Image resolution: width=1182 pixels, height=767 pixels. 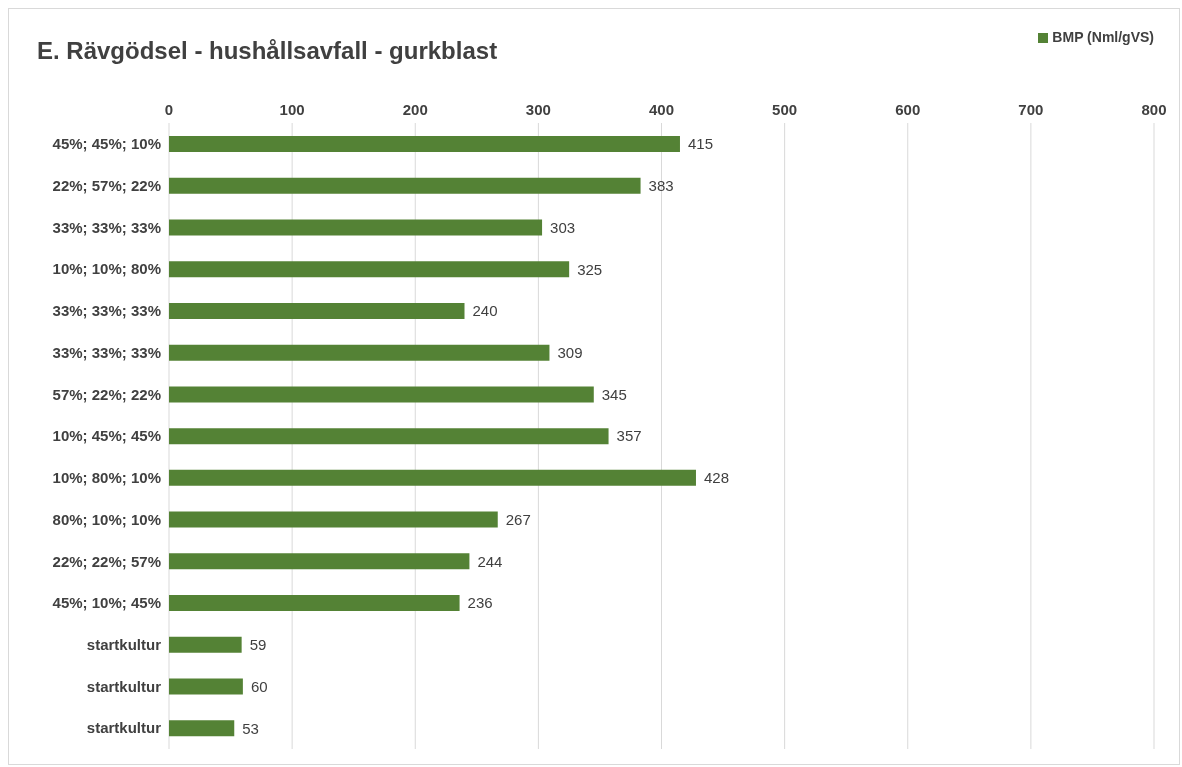 I want to click on data-label: 383, so click(x=661, y=186).